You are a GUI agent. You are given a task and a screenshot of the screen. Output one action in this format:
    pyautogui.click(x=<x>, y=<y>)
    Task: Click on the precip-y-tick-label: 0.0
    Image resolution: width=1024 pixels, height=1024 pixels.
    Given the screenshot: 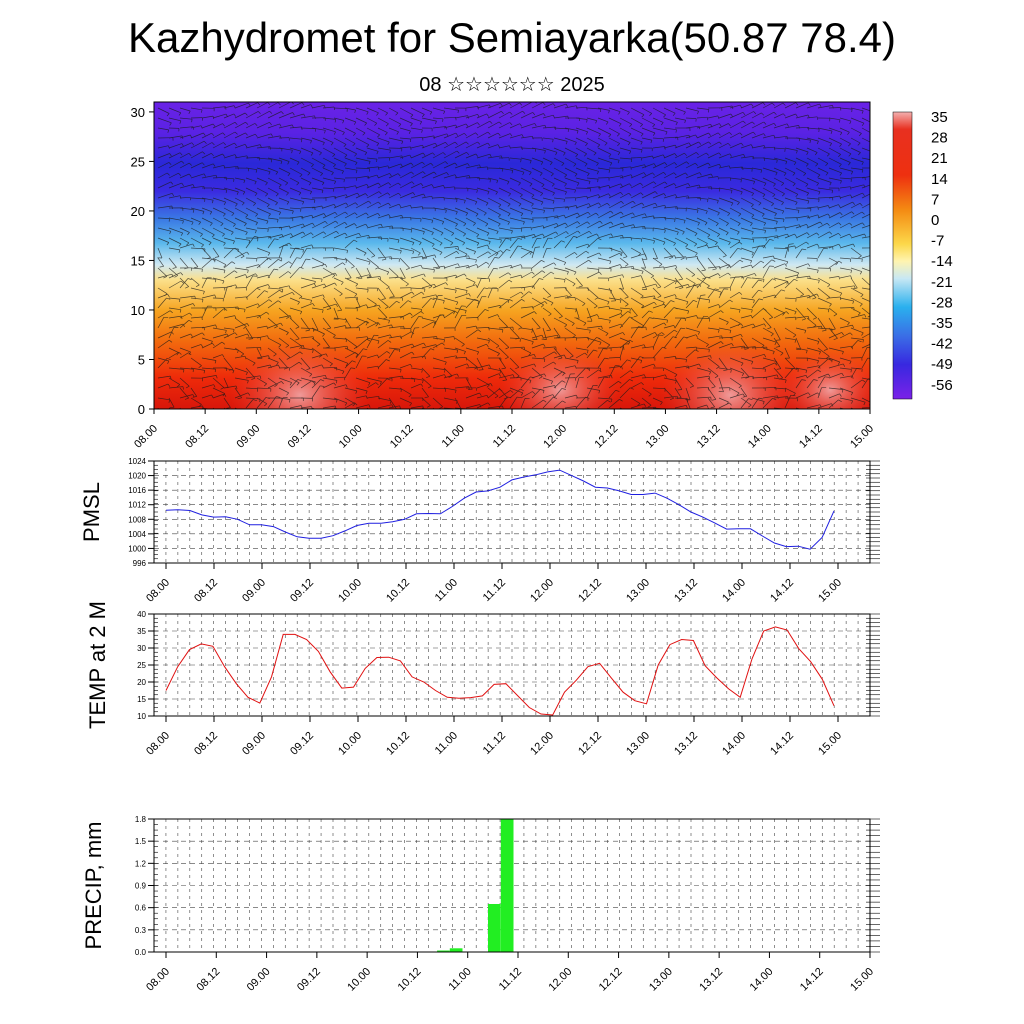 What is the action you would take?
    pyautogui.click(x=141, y=952)
    